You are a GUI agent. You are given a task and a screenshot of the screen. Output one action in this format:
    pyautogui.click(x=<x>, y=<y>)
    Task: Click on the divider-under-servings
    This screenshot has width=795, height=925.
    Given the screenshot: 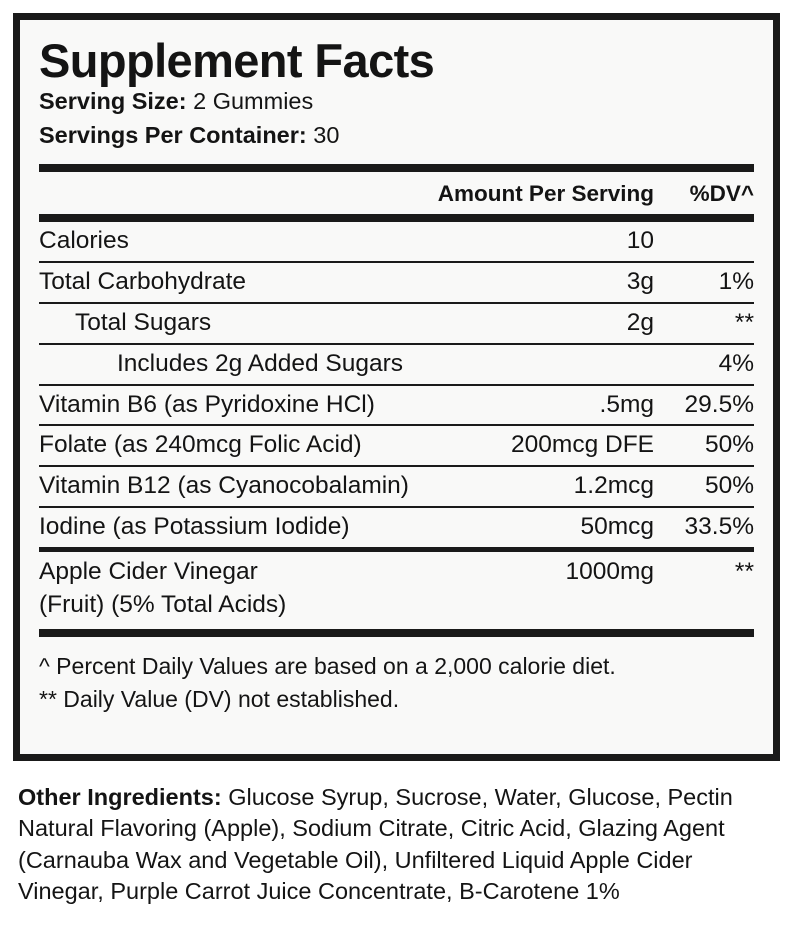 What is the action you would take?
    pyautogui.click(x=396, y=167)
    